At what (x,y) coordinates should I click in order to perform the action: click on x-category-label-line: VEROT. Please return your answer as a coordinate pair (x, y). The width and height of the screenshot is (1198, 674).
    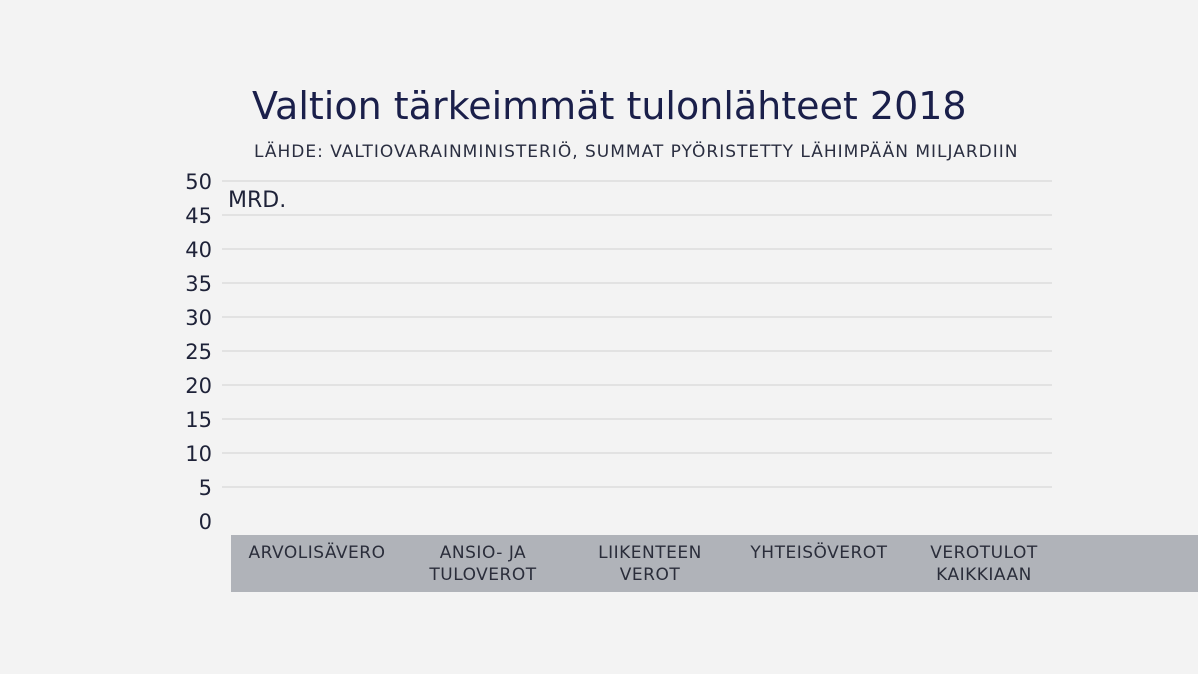
    Looking at the image, I should click on (650, 575).